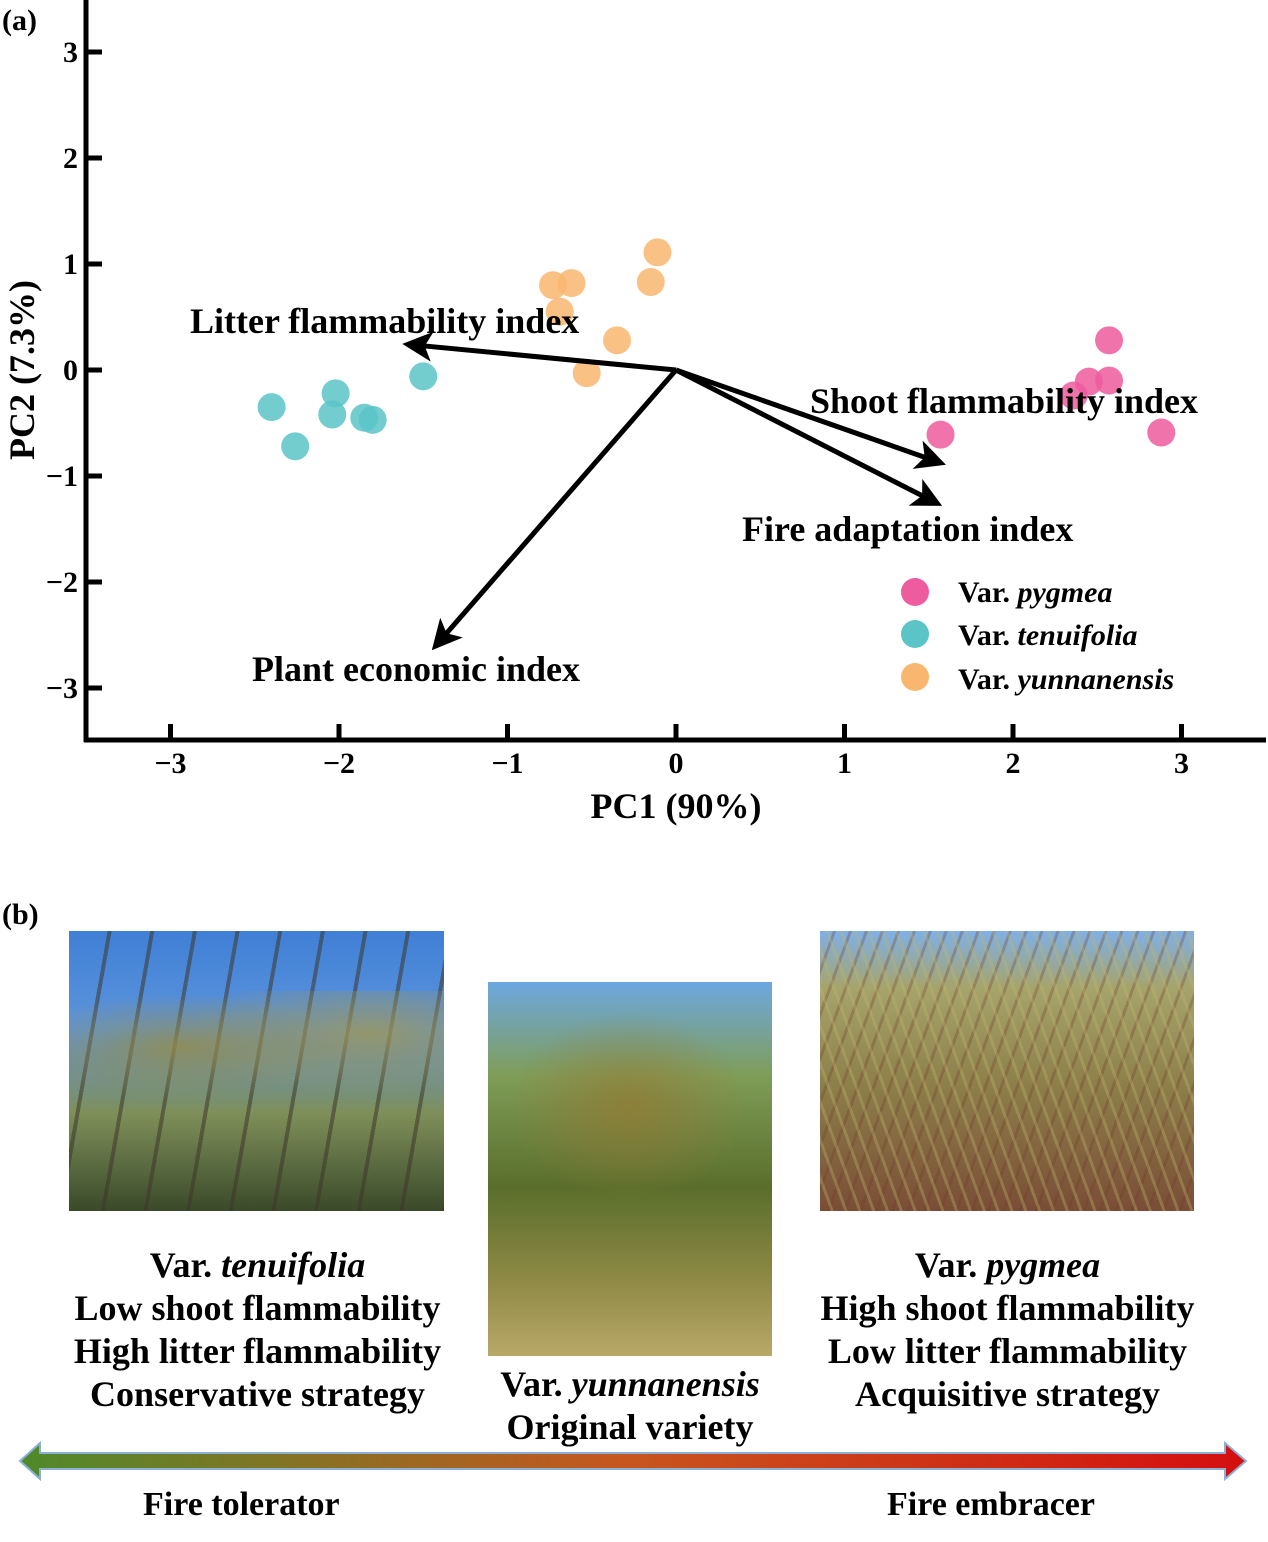  I want to click on loading-label-litter: Litter flammability index, so click(384, 321).